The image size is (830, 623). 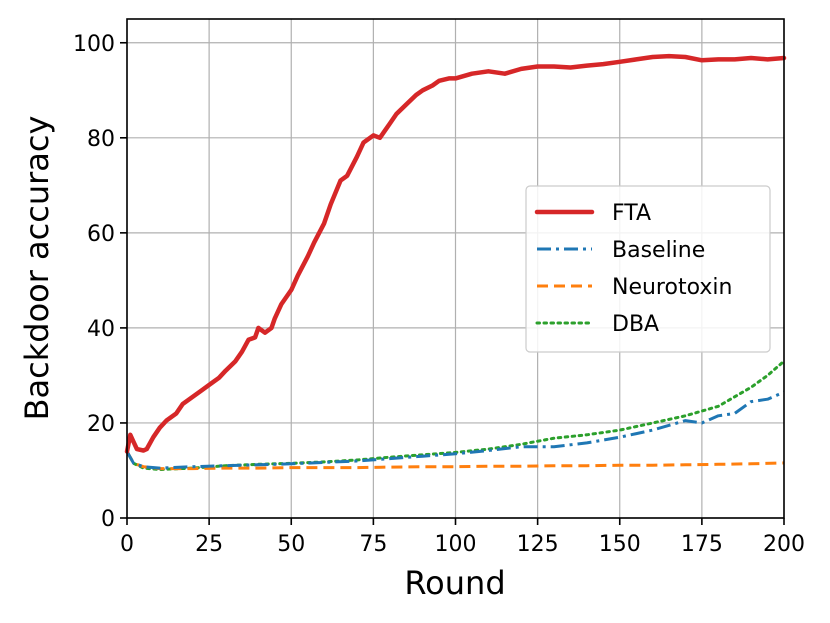 I want to click on x-tick-label: 175, so click(x=702, y=544).